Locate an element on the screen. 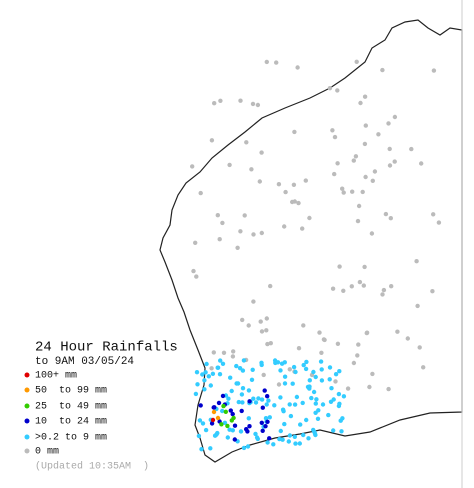 The width and height of the screenshot is (474, 488). legend-label: 0 mm is located at coordinates (47, 452).